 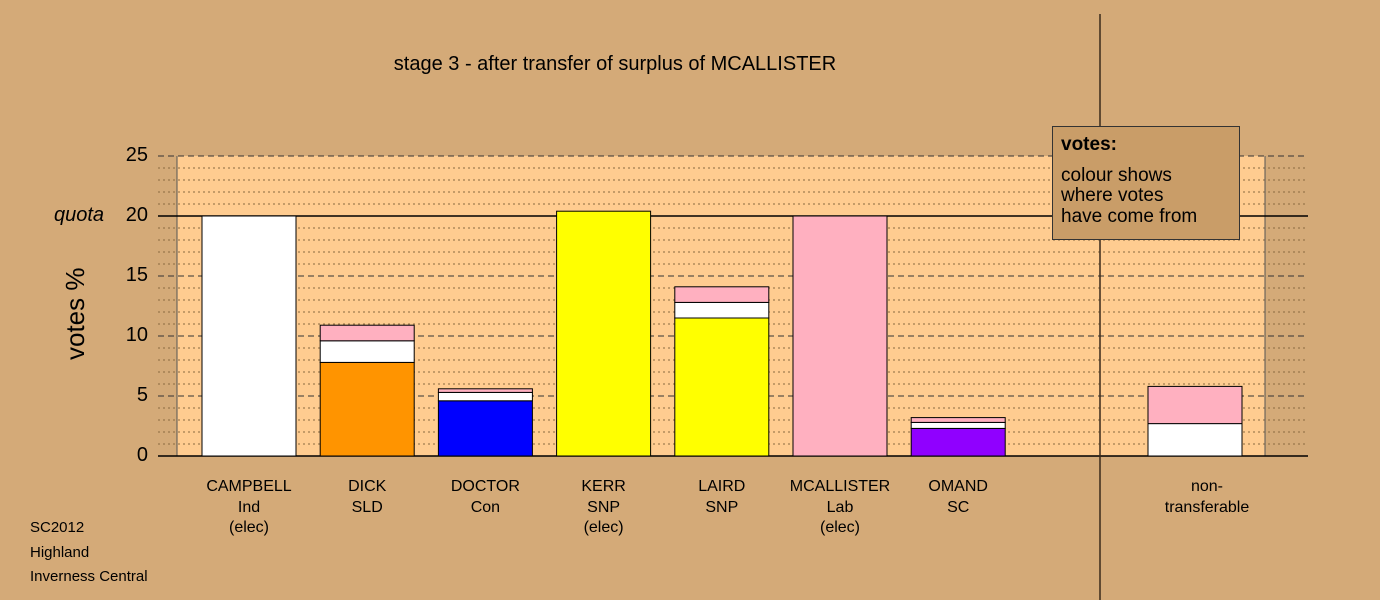 I want to click on y-tick-label: 0, so click(x=142, y=455).